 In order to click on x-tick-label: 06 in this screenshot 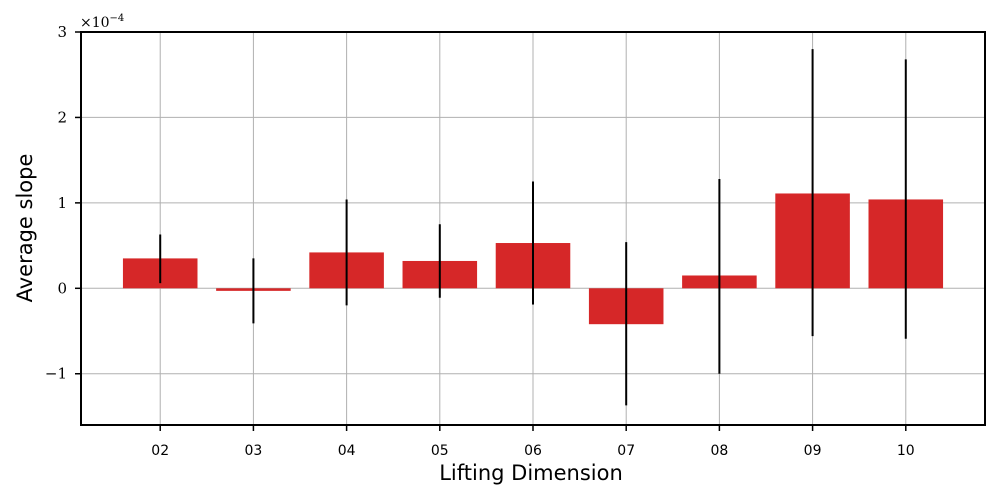, I will do `click(533, 451)`.